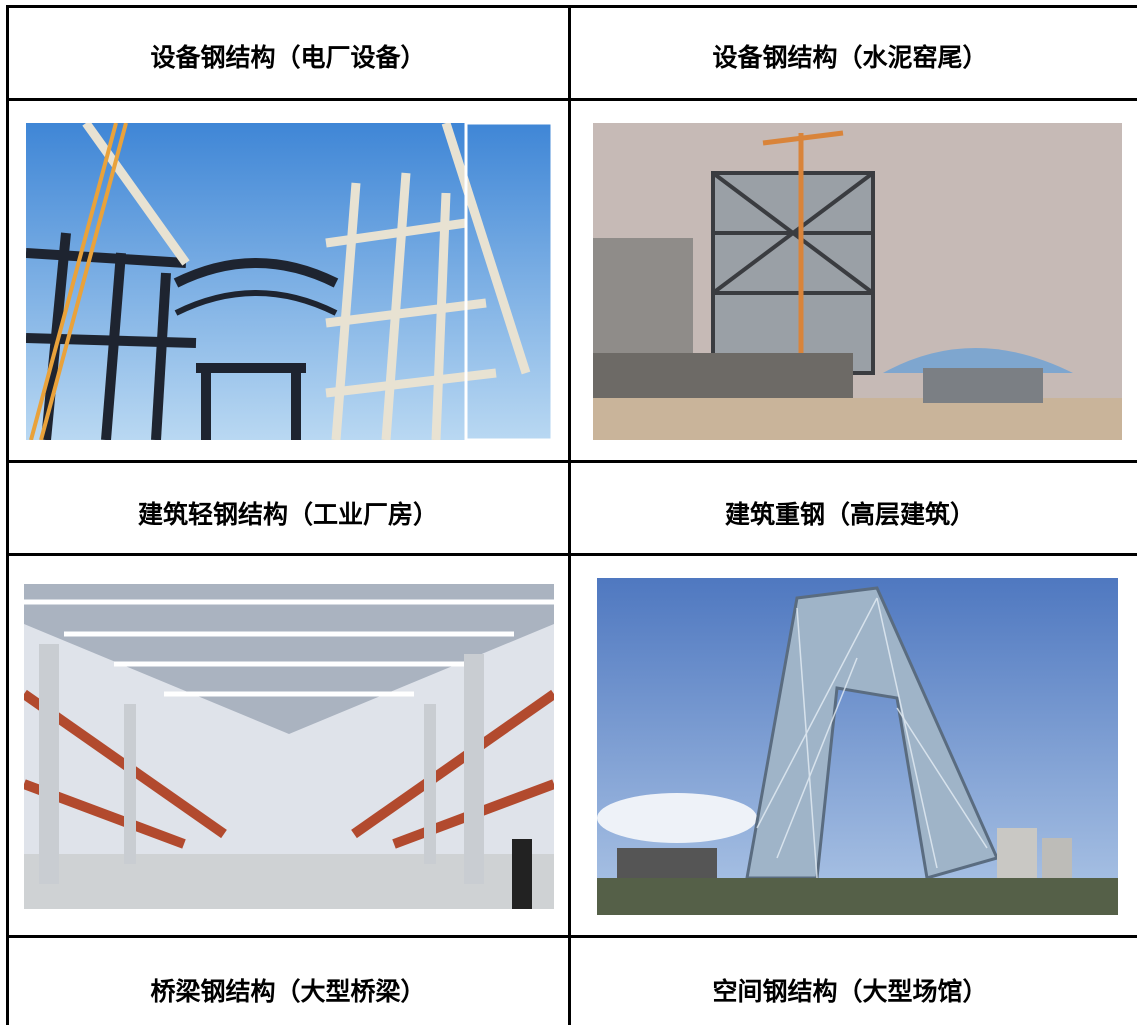 Image resolution: width=1137 pixels, height=1025 pixels. Describe the element at coordinates (289, 746) in the screenshot. I see `photo-industrial-hall` at that location.